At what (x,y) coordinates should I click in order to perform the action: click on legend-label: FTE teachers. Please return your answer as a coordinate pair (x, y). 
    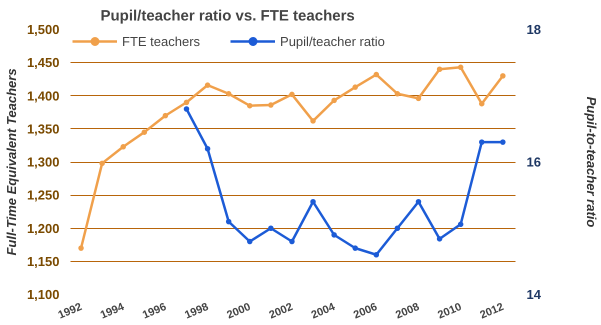
    Looking at the image, I should click on (161, 41).